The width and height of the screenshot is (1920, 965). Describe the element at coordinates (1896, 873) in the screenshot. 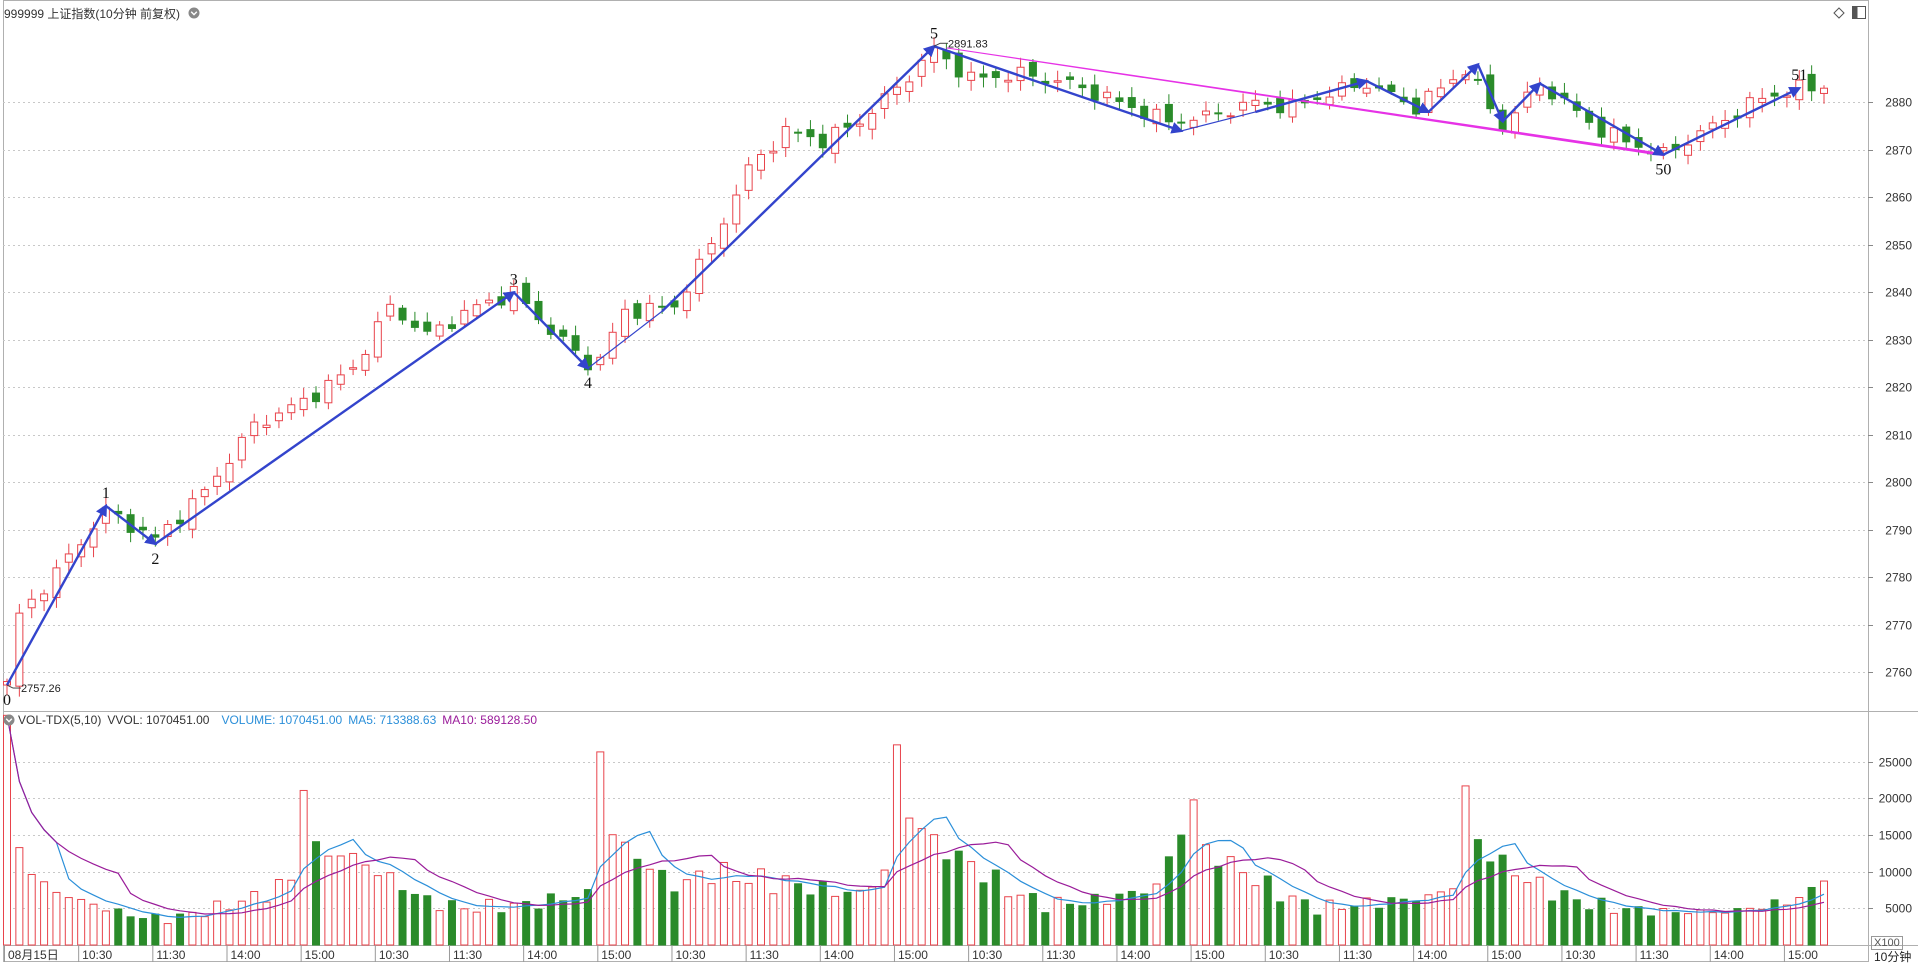

I see `volume-tick-label: 10000` at that location.